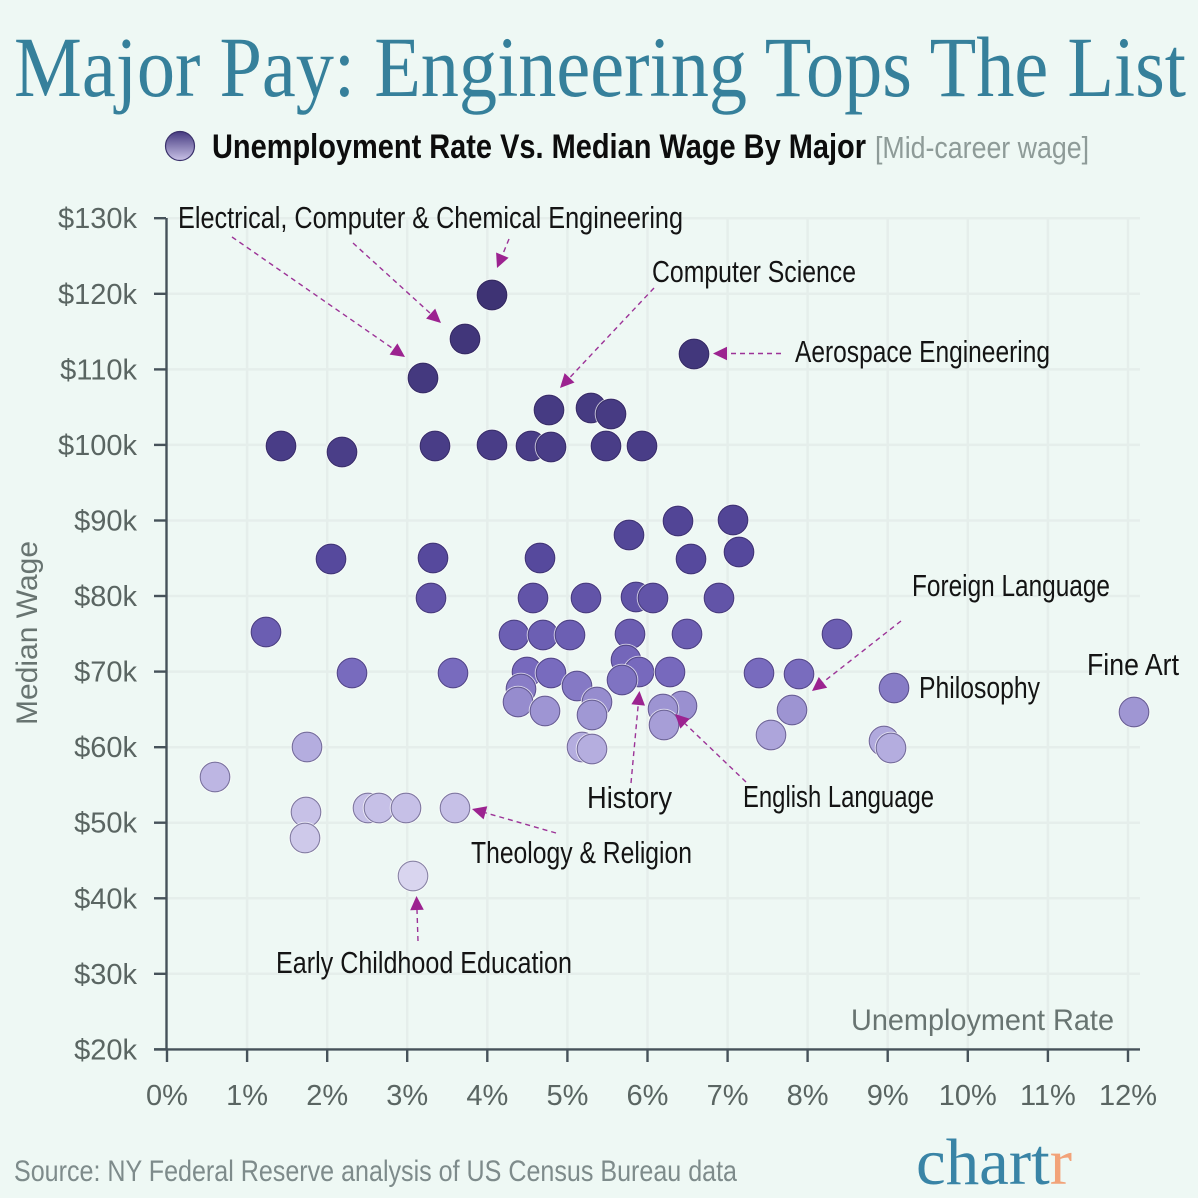 This screenshot has height=1198, width=1198. I want to click on svg-text:Major Pay: Engineering Tops Th: Major Pay: Engineering Tops The List, so click(600, 67).